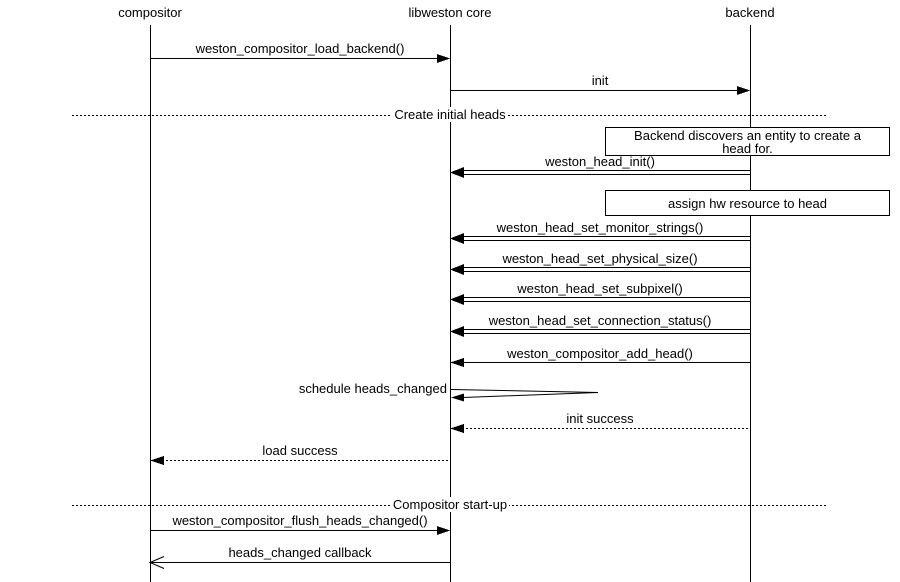  I want to click on arrow-load-success, so click(300, 460).